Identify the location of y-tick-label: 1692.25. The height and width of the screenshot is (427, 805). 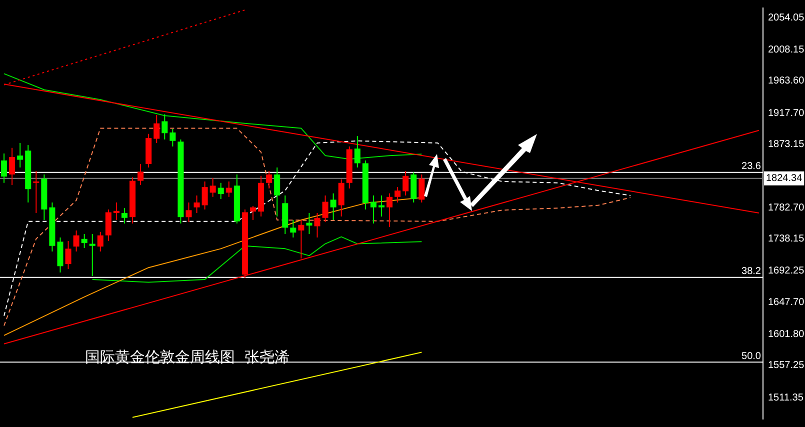
(786, 271).